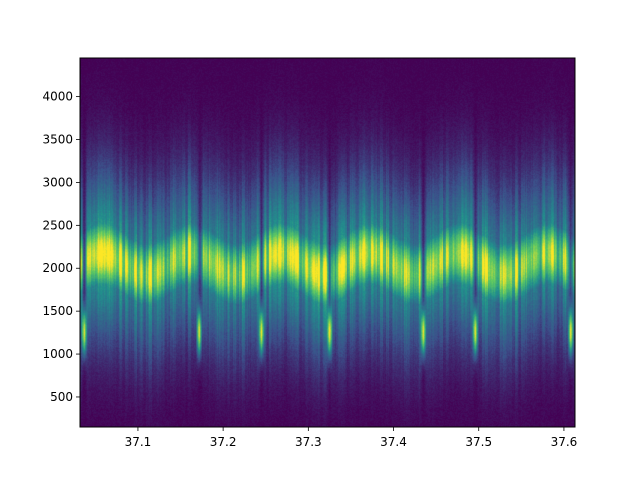 This screenshot has height=480, width=640. What do you see at coordinates (57, 354) in the screenshot?
I see `y-tick-label: 1000` at bounding box center [57, 354].